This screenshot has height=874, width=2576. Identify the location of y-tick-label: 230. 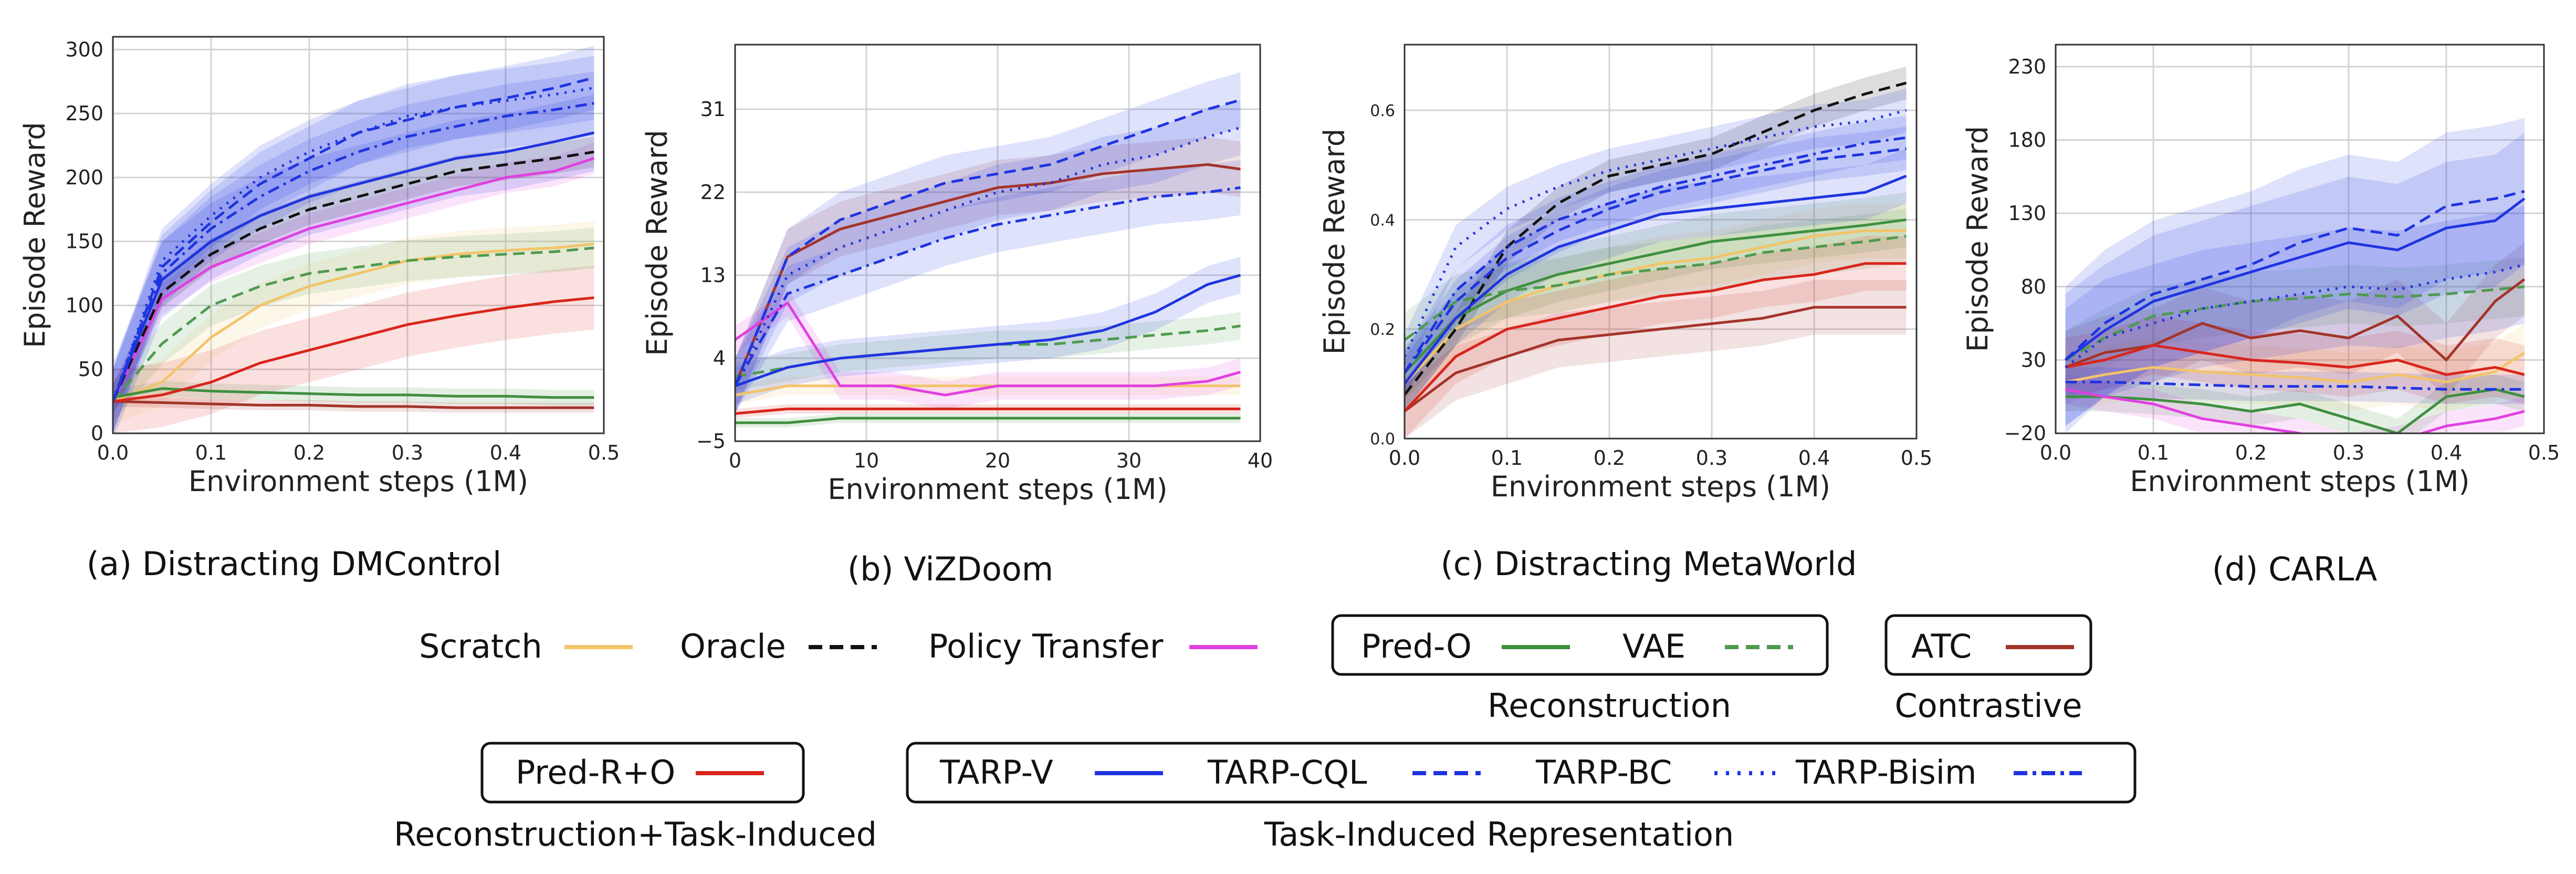
(2027, 66).